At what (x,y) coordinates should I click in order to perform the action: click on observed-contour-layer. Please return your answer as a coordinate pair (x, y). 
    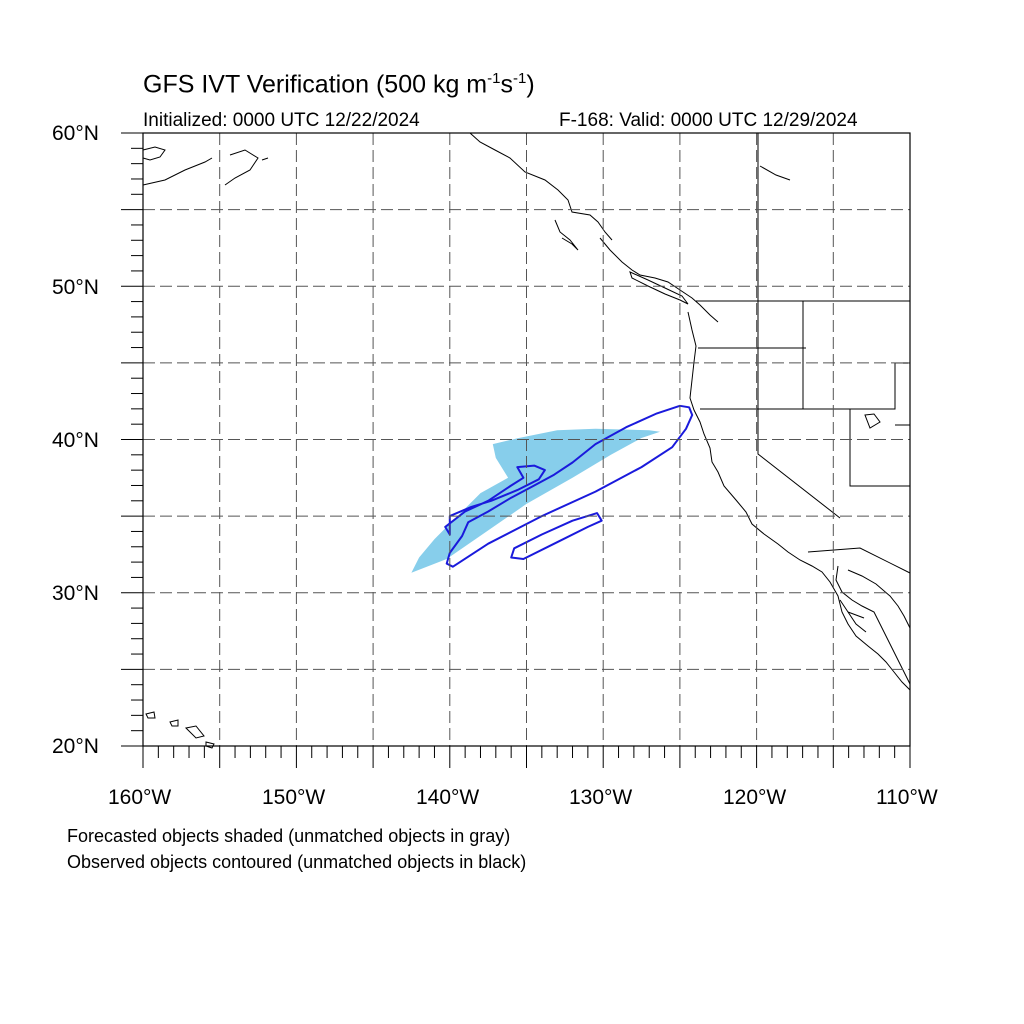
    Looking at the image, I should click on (569, 486).